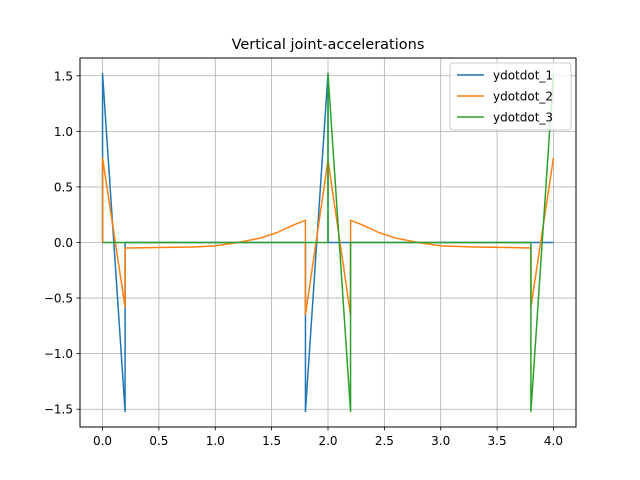 The width and height of the screenshot is (640, 480). I want to click on y-axis: −1.5 −1.0 −0.5 0.0 0.5 1.0 1.5, so click(62, 243).